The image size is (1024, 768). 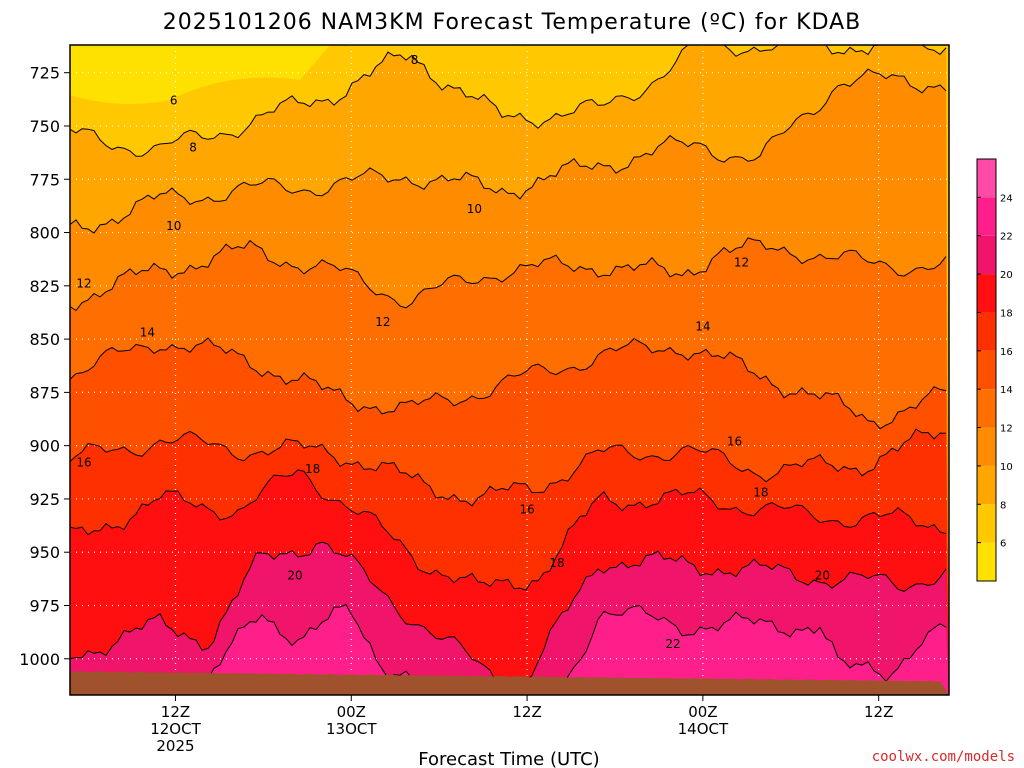 I want to click on y-tick-label: 975, so click(x=44, y=605).